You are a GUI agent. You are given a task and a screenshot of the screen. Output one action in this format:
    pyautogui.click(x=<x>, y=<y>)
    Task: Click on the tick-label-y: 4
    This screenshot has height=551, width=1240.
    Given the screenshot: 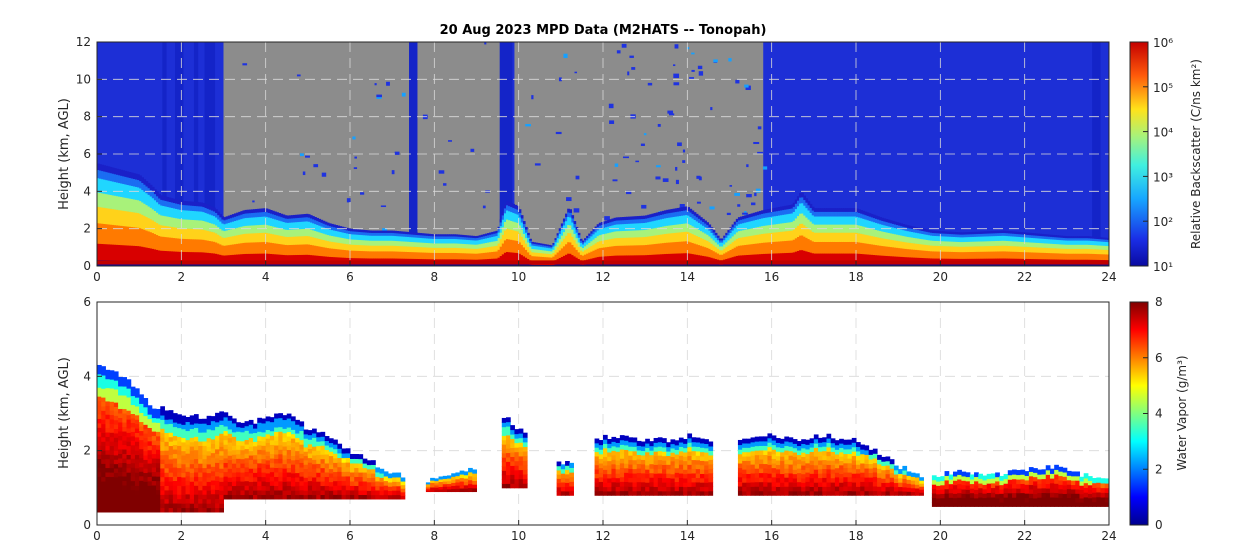 What is the action you would take?
    pyautogui.click(x=87, y=191)
    